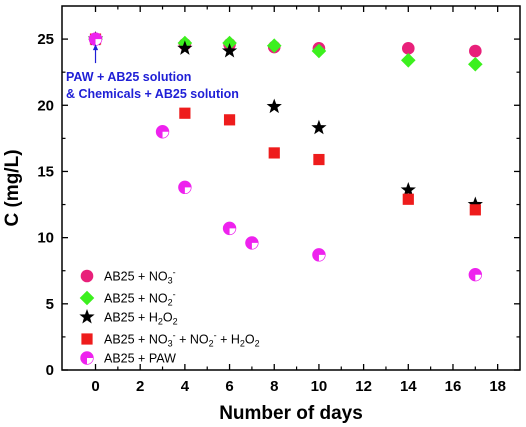 This screenshot has height=427, width=526. What do you see at coordinates (274, 386) in the screenshot?
I see `x-tick-label: 8` at bounding box center [274, 386].